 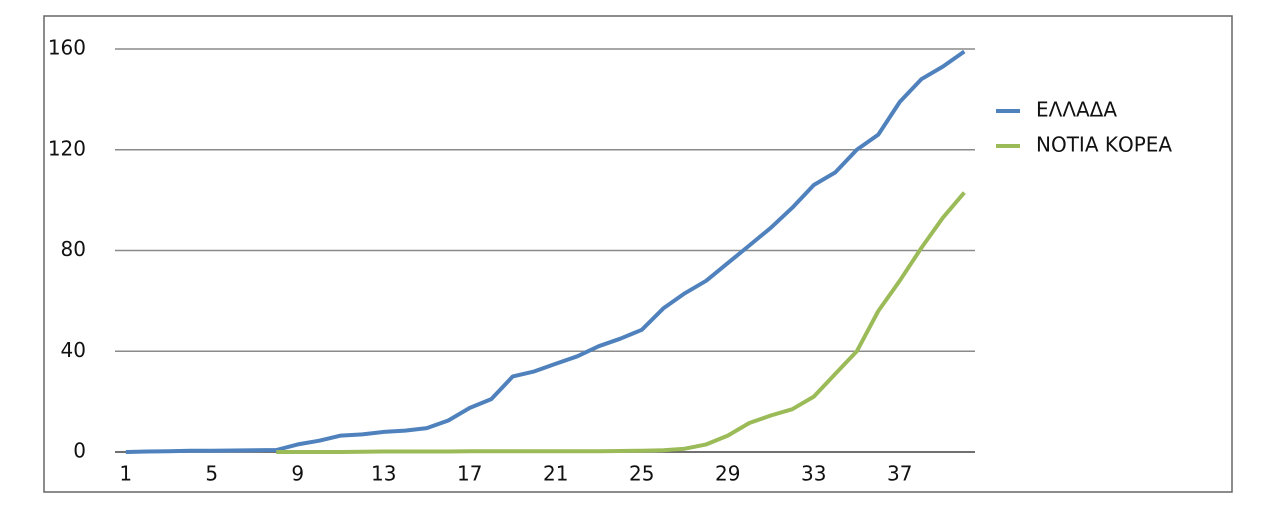 I want to click on y-tick-label: 40, so click(x=73, y=350).